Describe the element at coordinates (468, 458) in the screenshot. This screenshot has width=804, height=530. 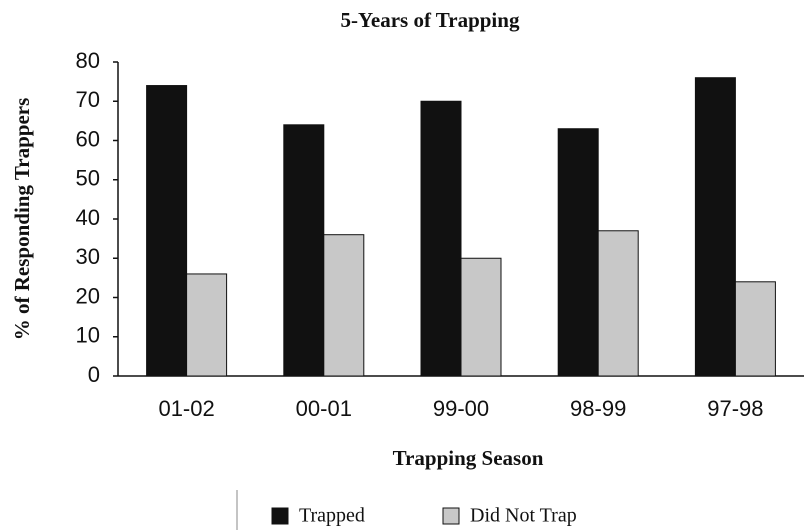
I see `x-axis-label: Trapping Season` at that location.